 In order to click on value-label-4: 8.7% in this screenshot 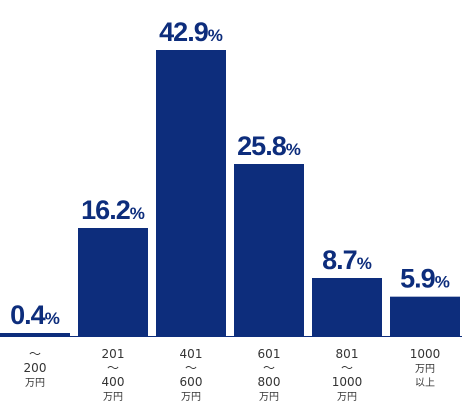, I will do `click(347, 260)`.